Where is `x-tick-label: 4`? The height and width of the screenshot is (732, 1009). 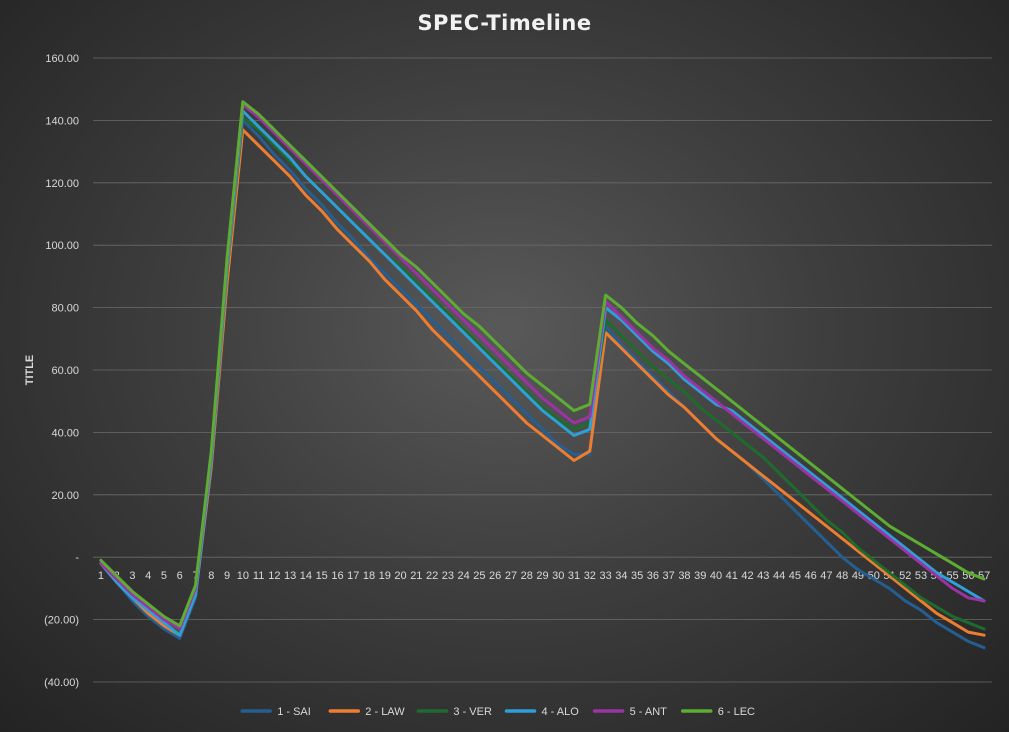 x-tick-label: 4 is located at coordinates (148, 576).